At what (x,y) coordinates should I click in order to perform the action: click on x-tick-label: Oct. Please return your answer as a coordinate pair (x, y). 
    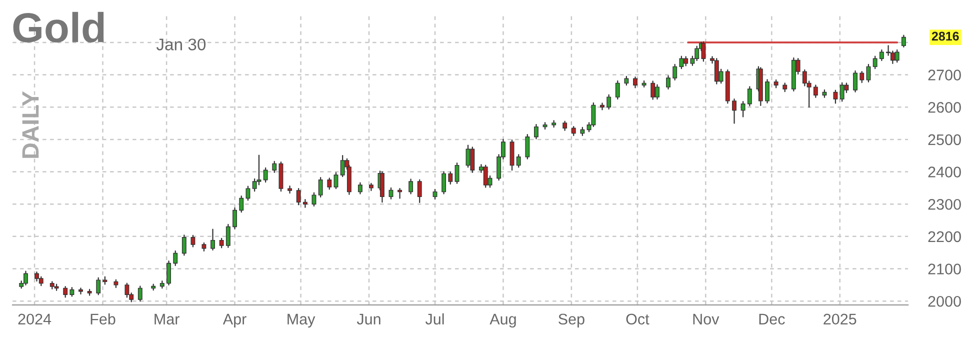
    Looking at the image, I should click on (638, 319).